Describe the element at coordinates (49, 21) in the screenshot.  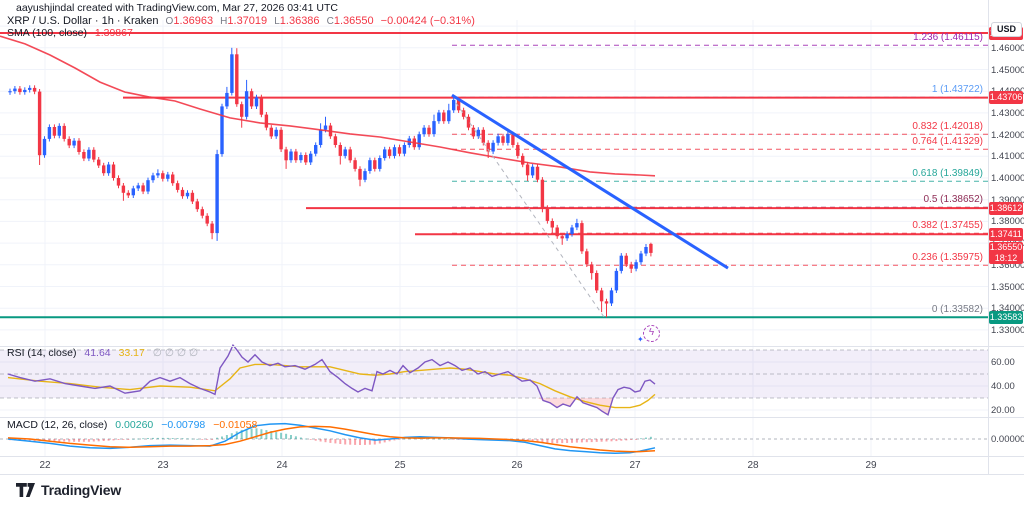
I see `symbol-title: XRP / U.S. Dollar` at that location.